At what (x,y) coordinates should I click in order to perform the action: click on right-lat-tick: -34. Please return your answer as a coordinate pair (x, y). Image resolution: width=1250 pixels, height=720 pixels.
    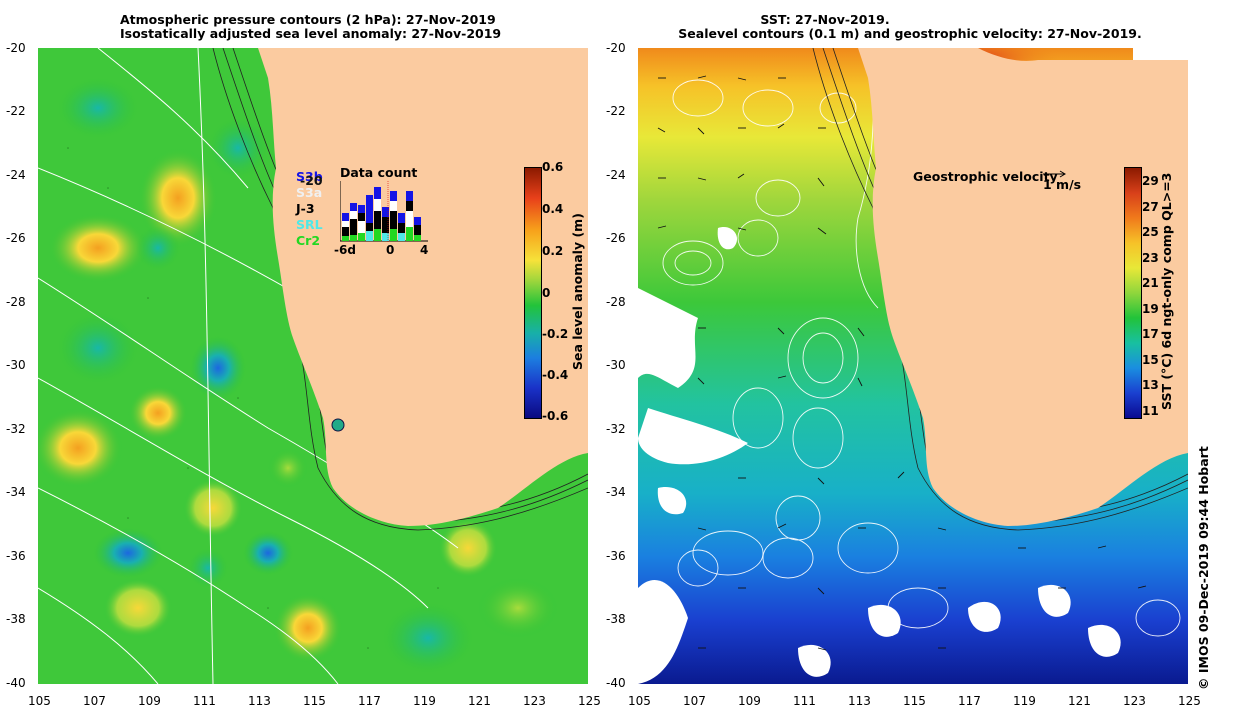
    Looking at the image, I should click on (616, 492).